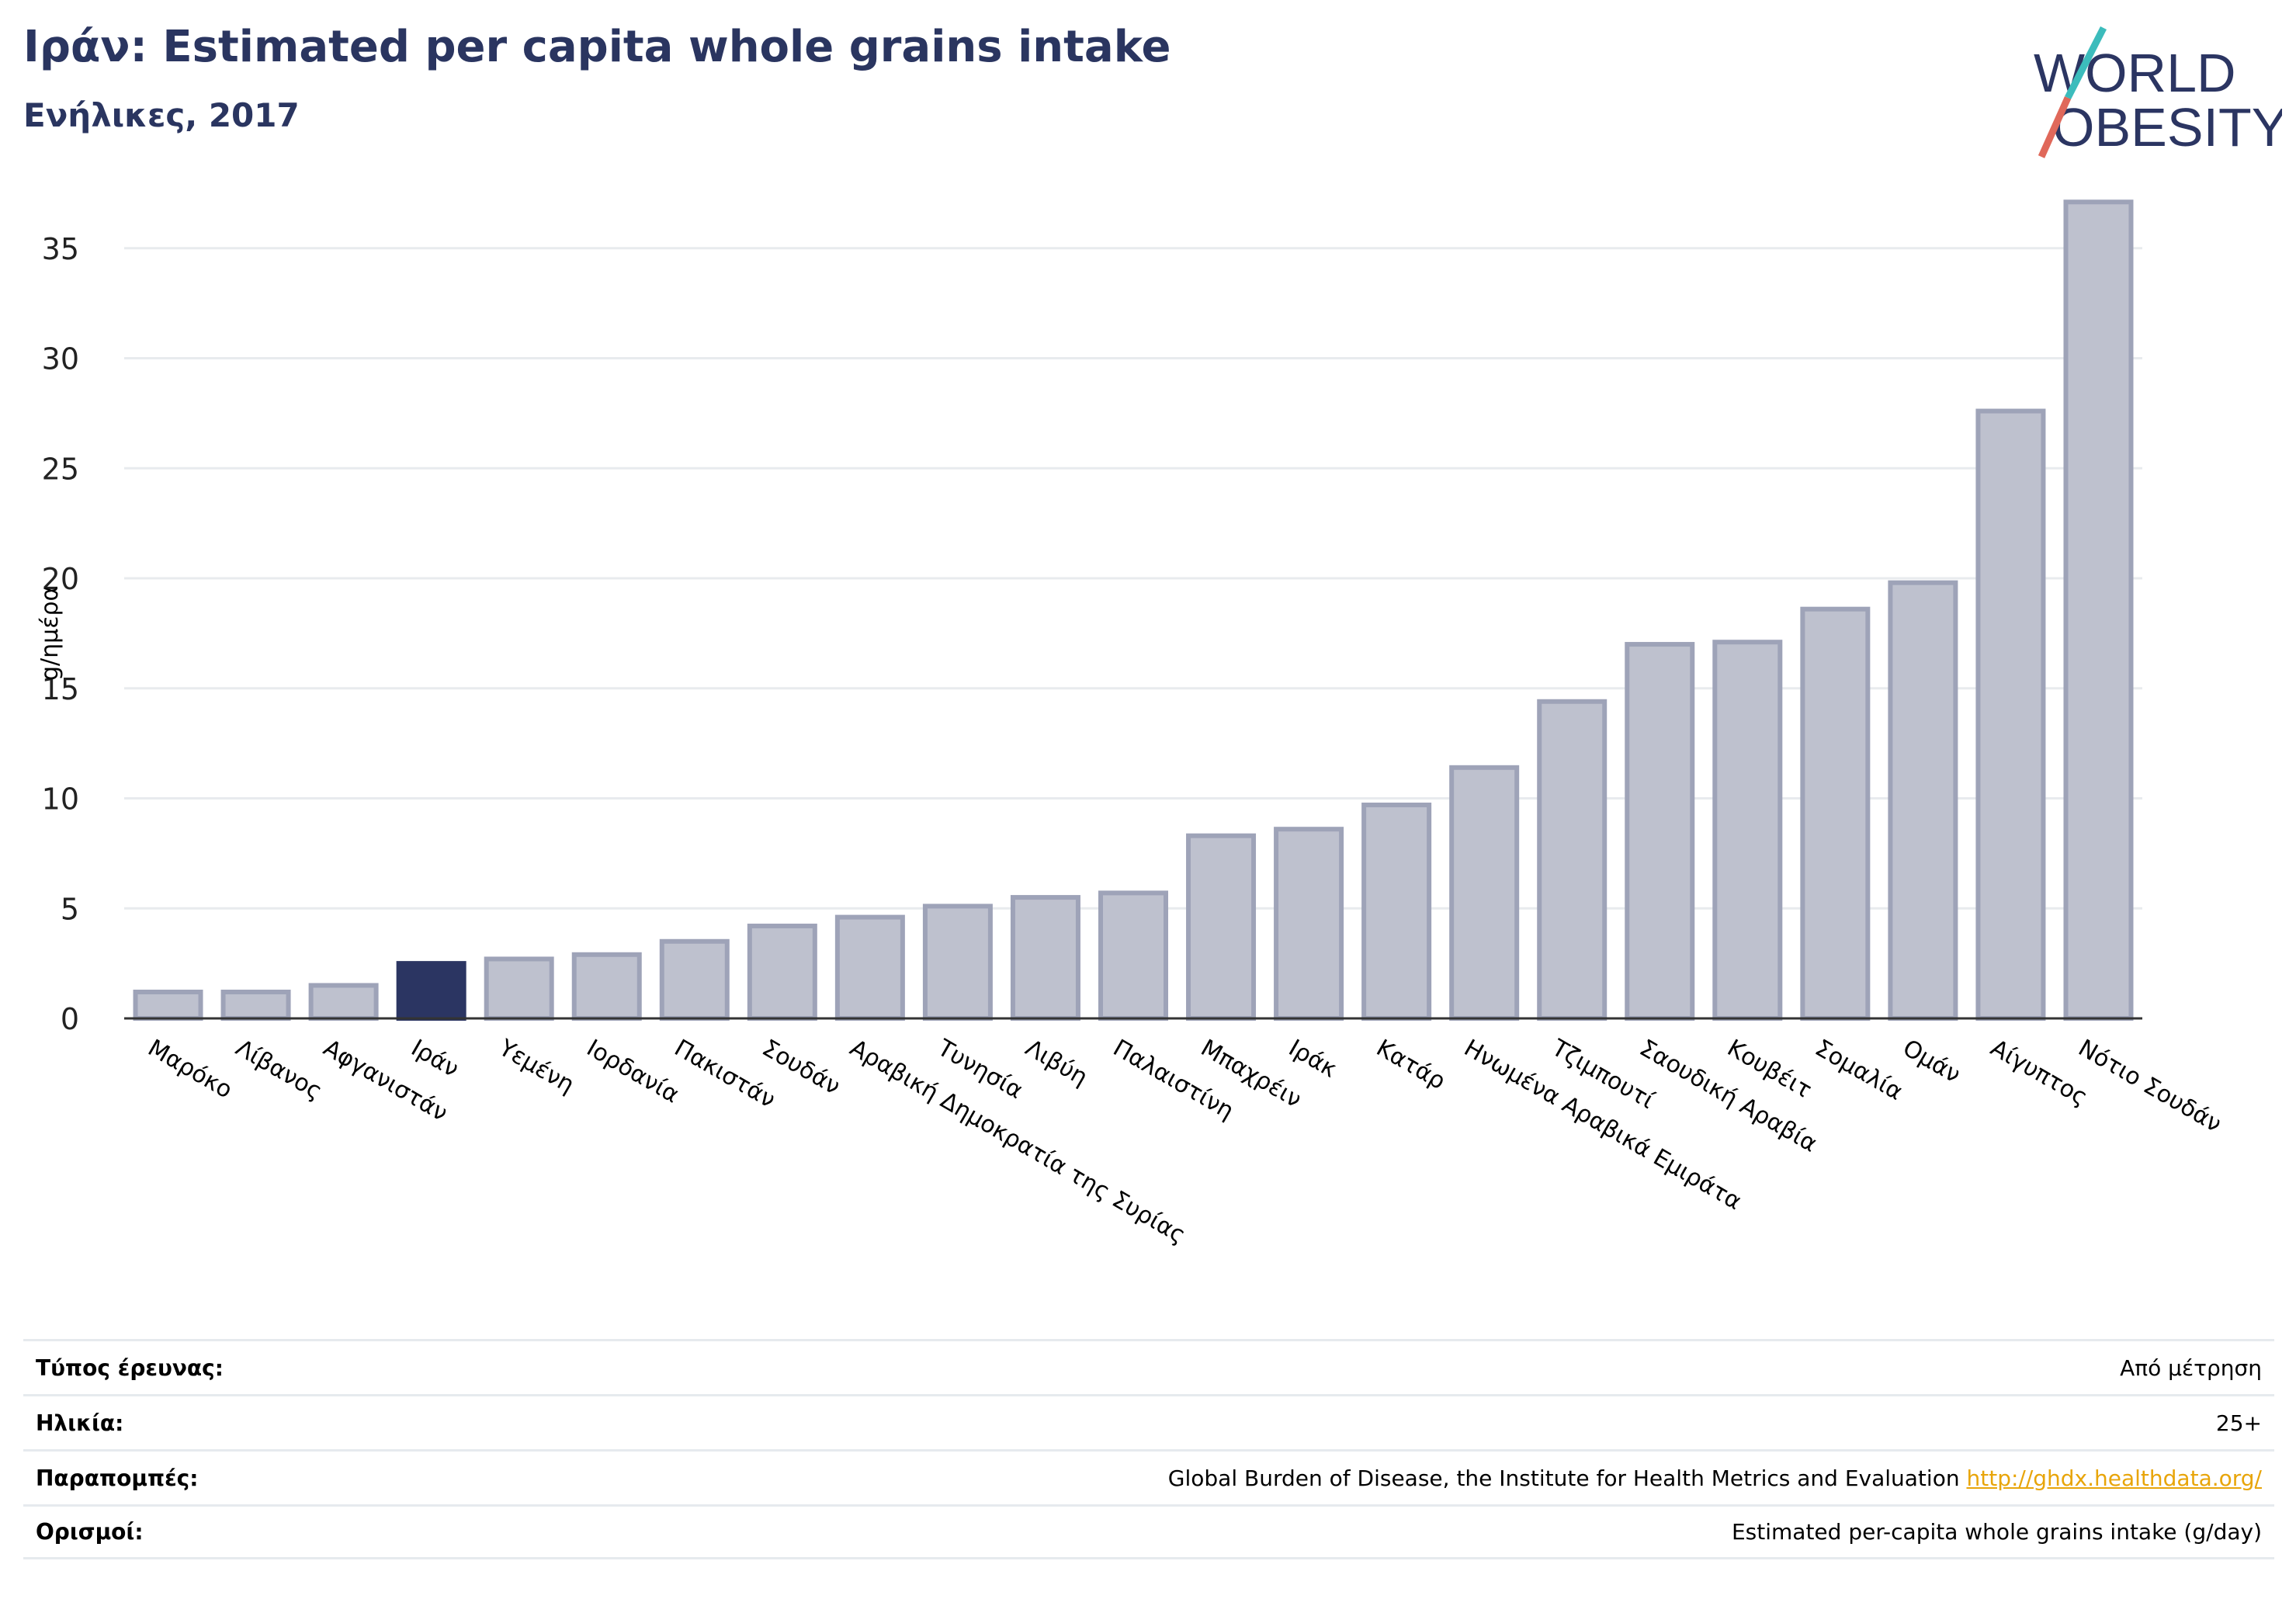 This screenshot has width=2296, height=1599. Describe the element at coordinates (1411, 1065) in the screenshot. I see `x-tick-label: Κατάρ` at that location.